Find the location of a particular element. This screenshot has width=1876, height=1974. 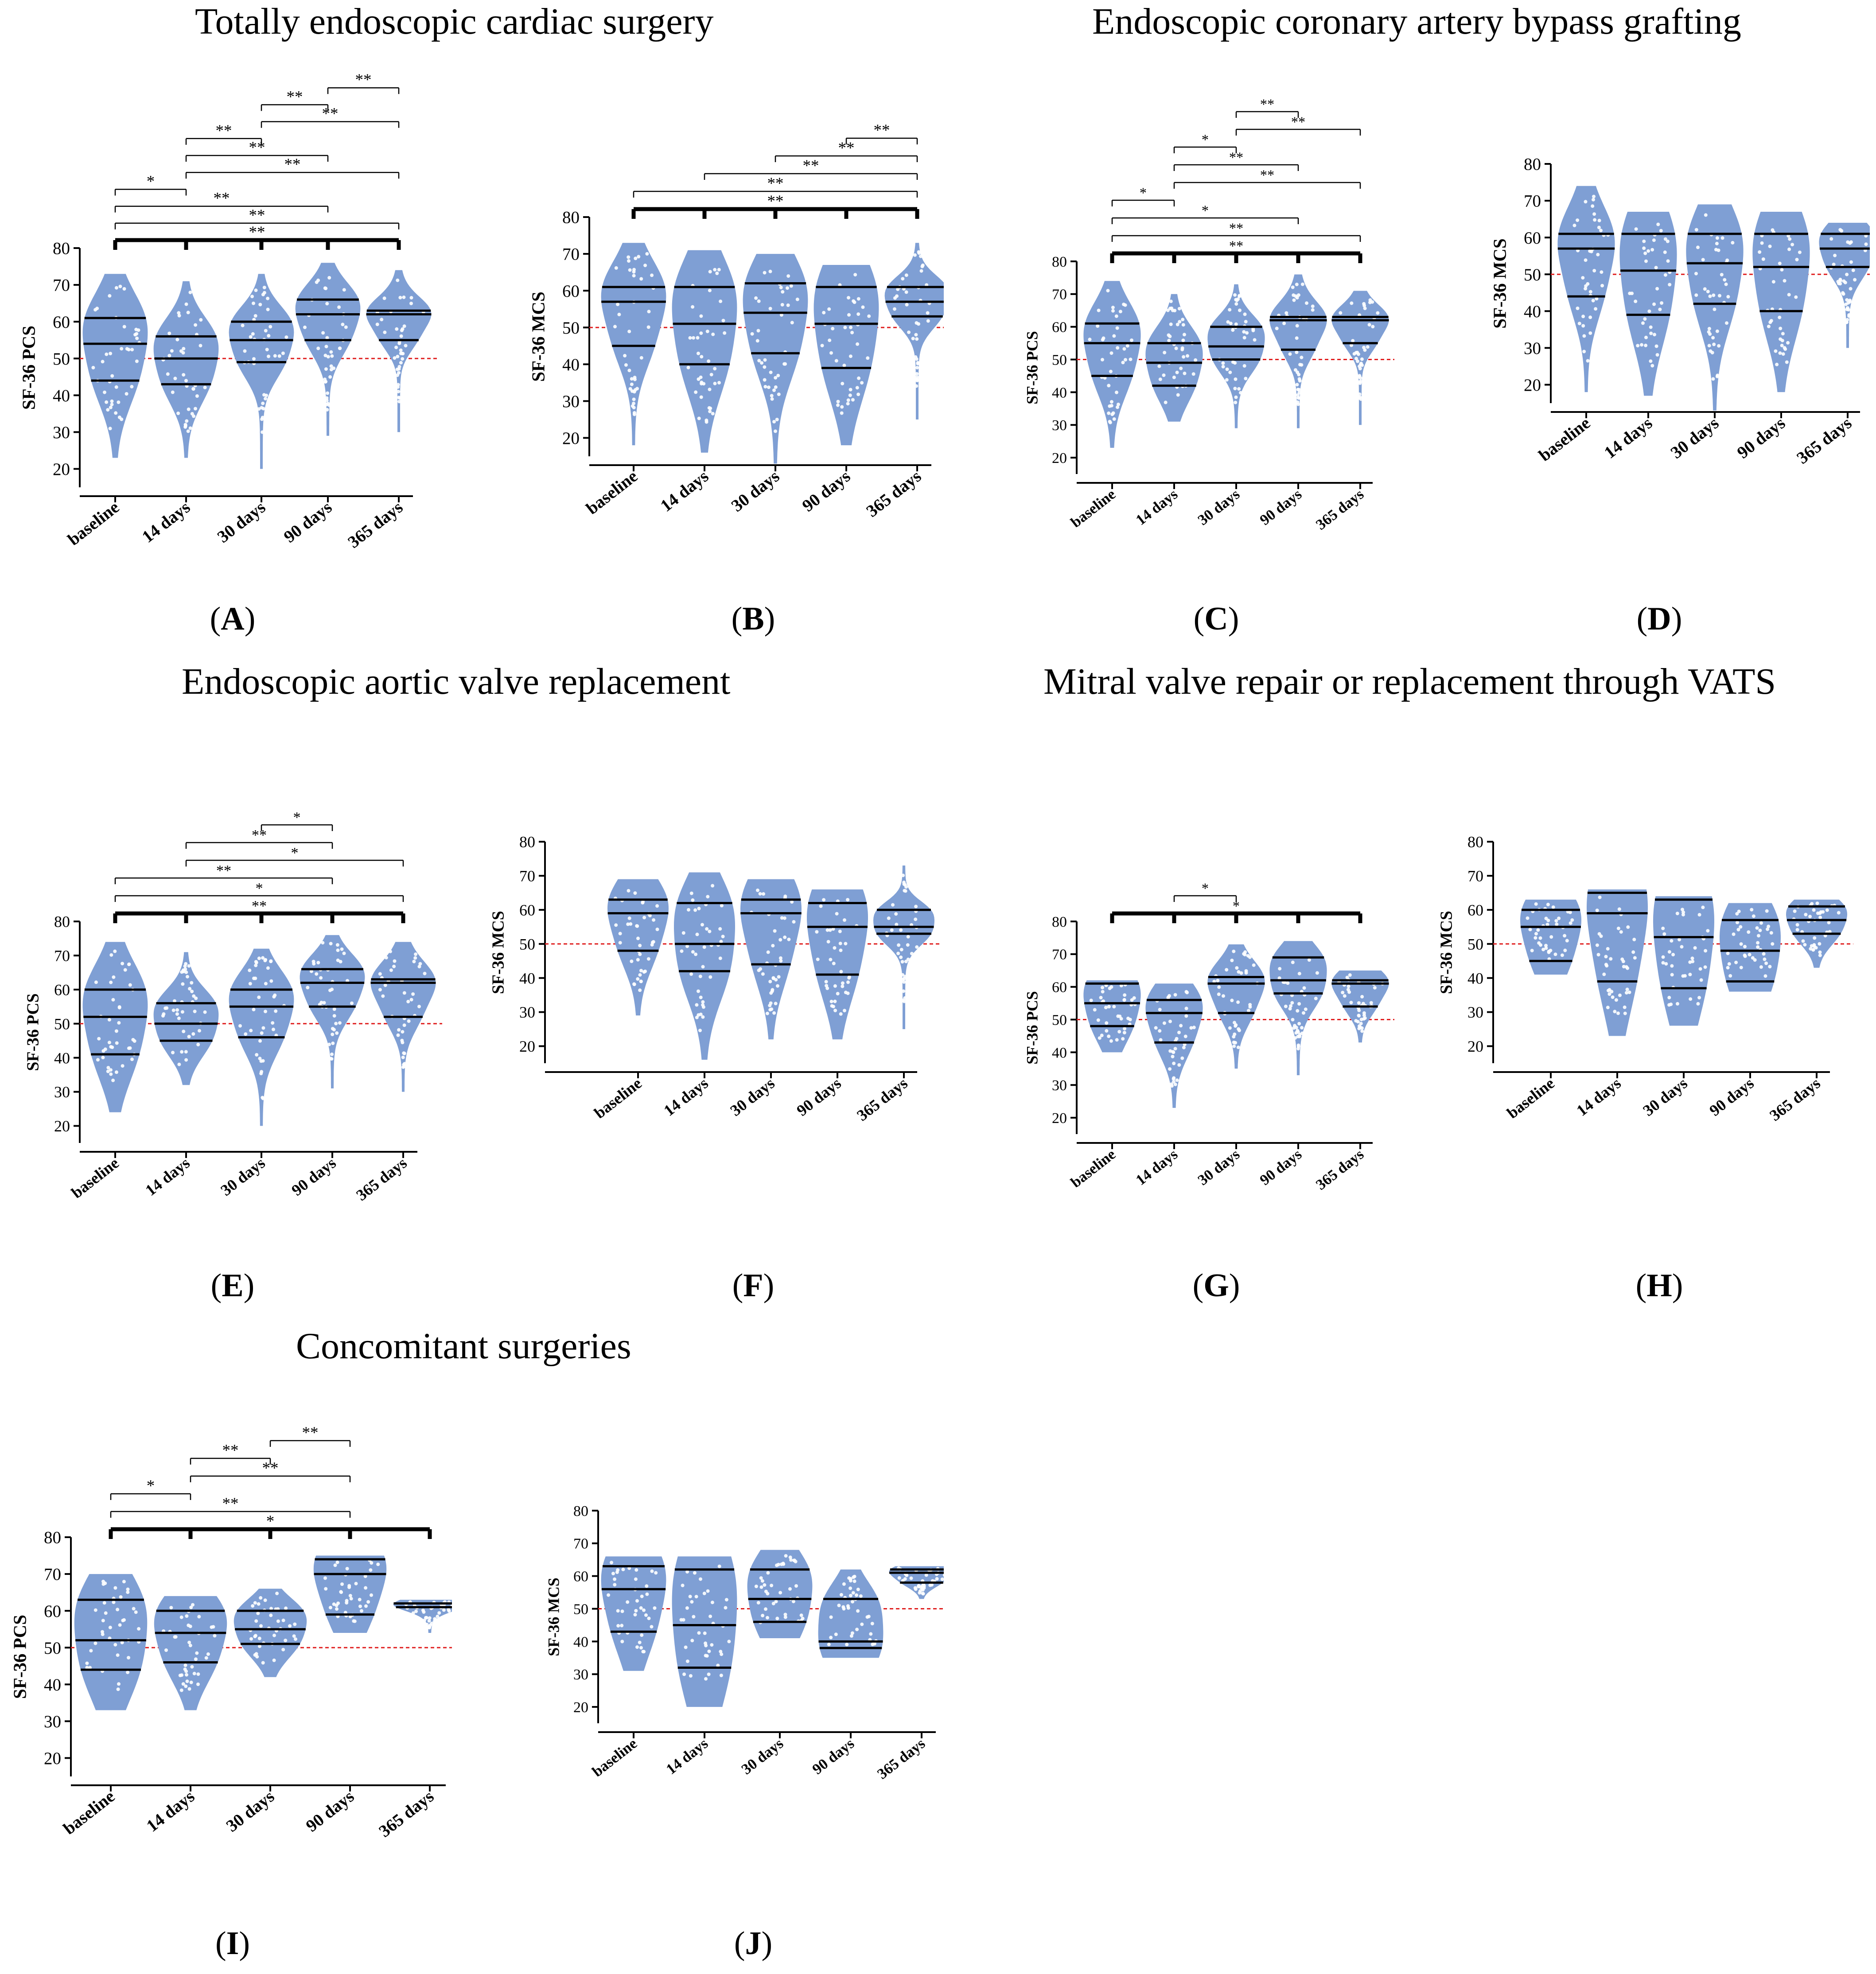

x-tick-label: 365 days is located at coordinates (381, 1179).